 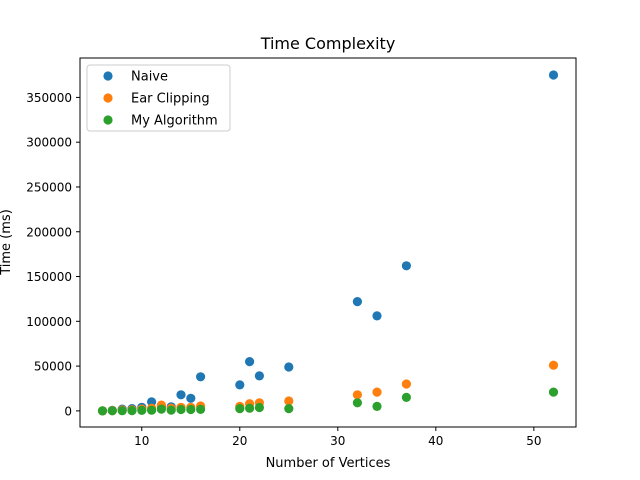 I want to click on y-tick-label: 0, so click(x=68, y=411).